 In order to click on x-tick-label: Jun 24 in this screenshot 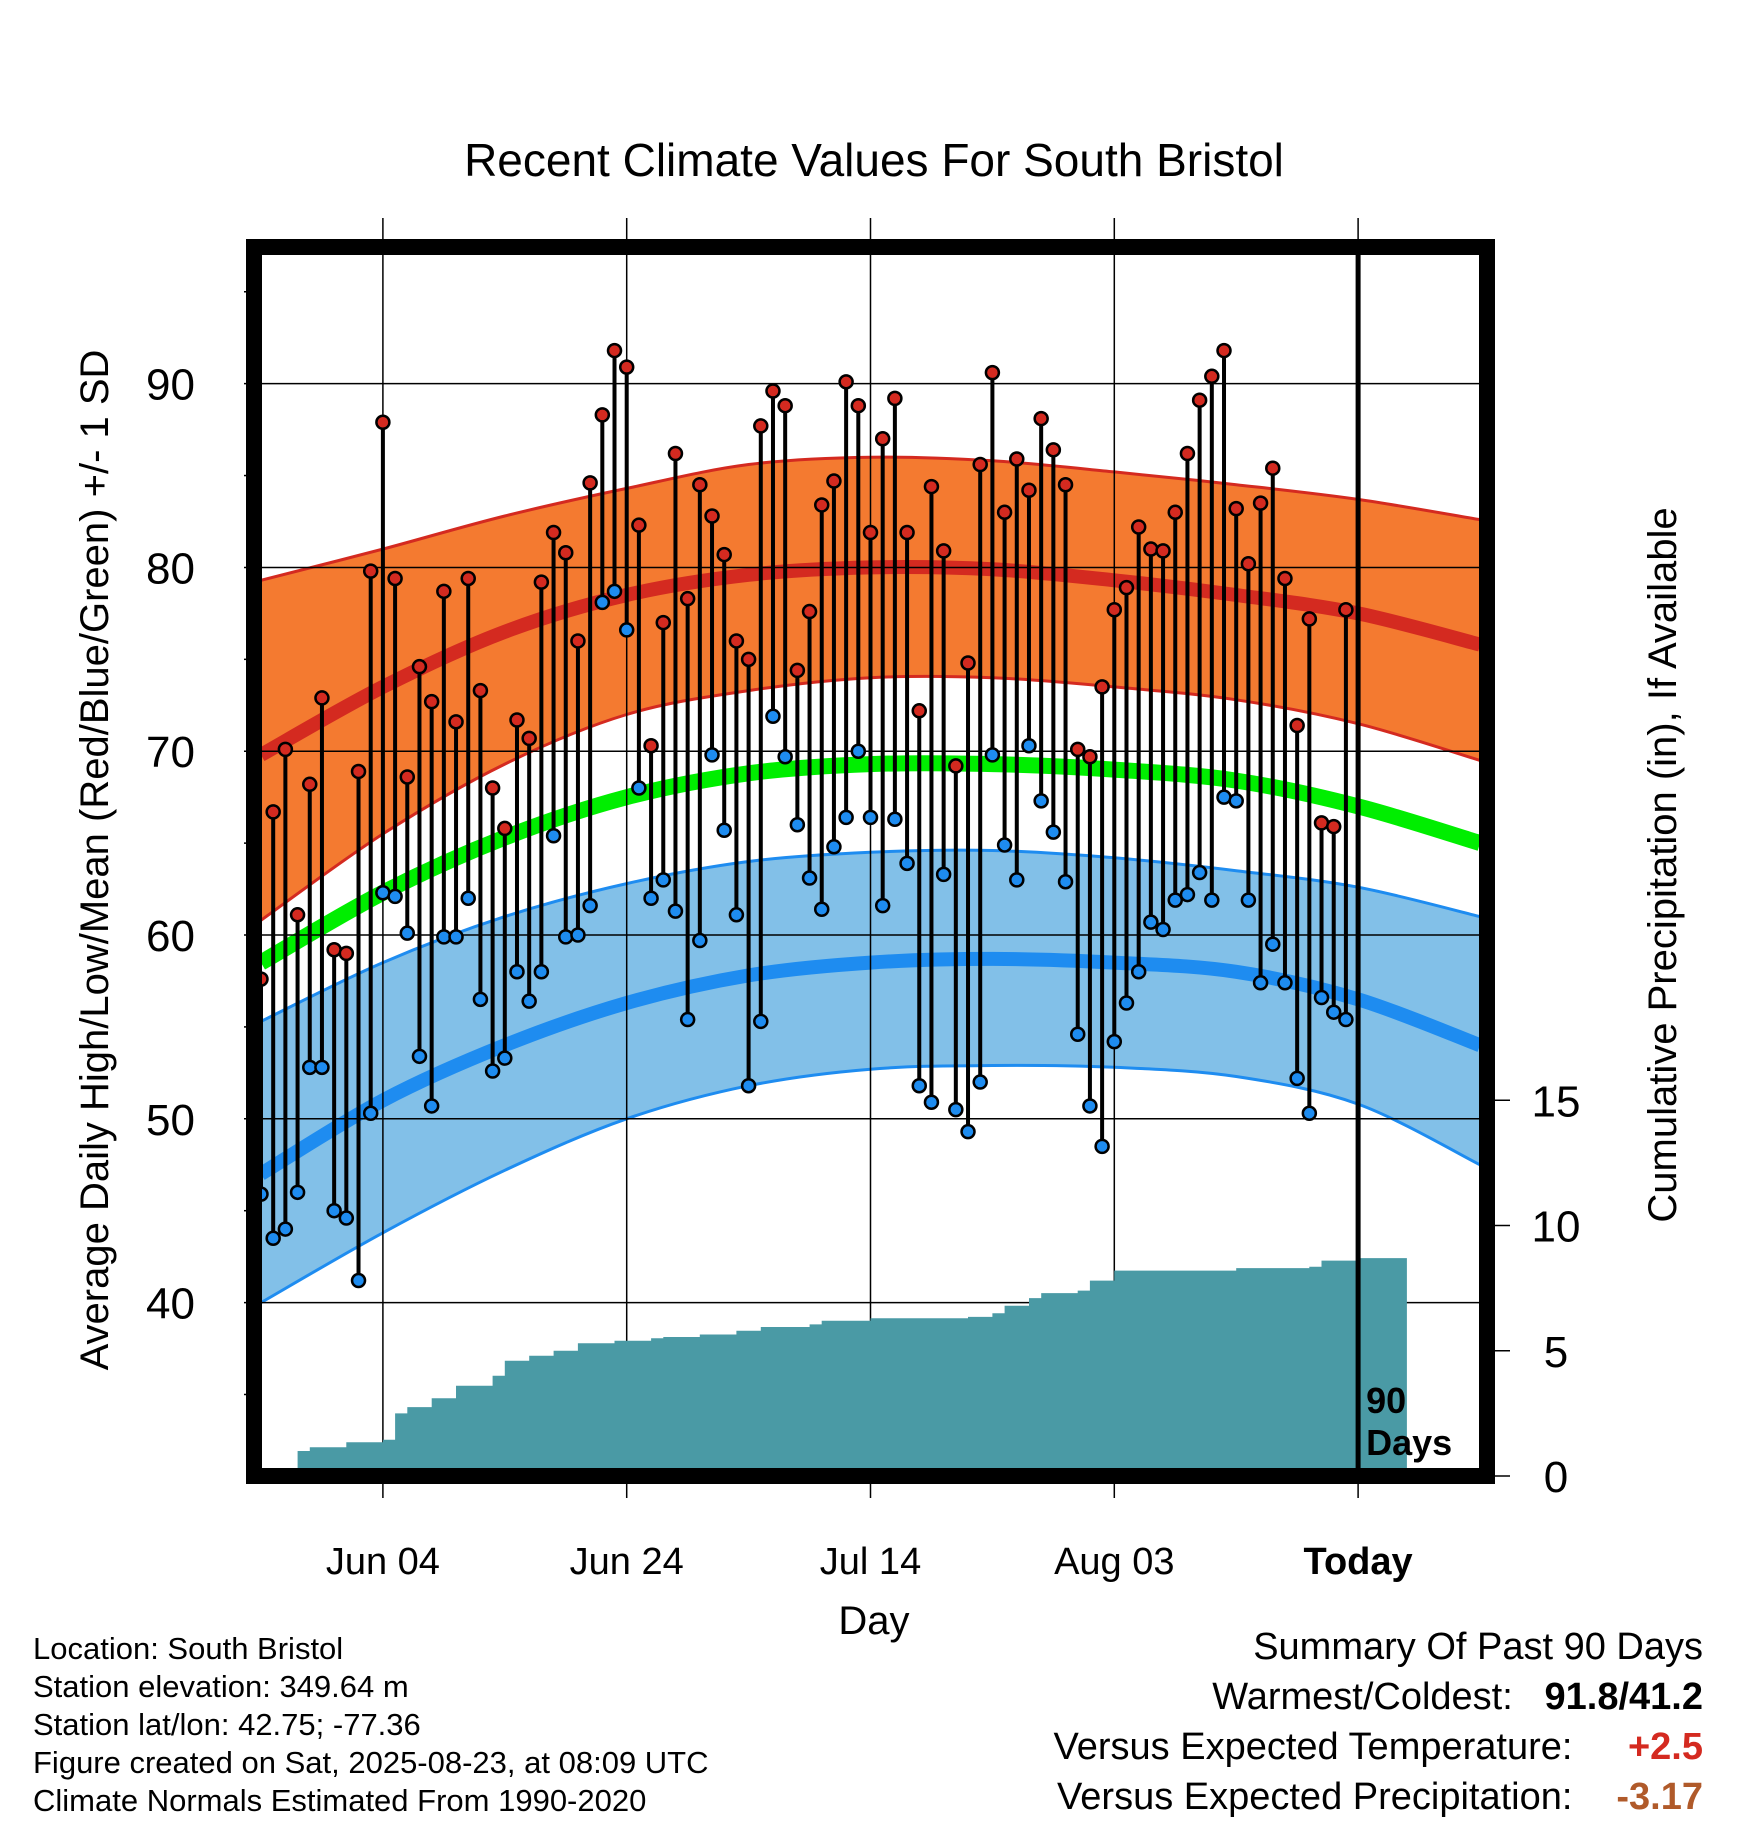, I will do `click(627, 1562)`.